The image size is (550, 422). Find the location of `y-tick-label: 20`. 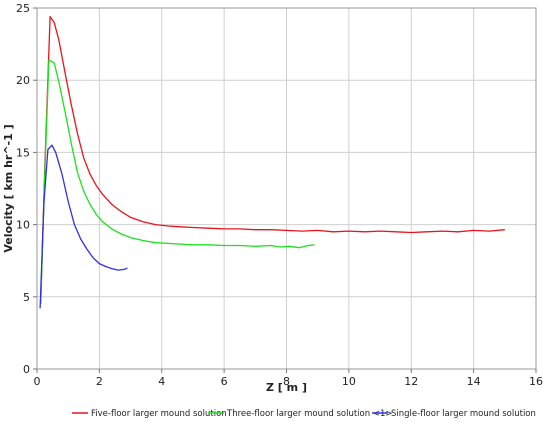

y-tick-label: 20 is located at coordinates (23, 80).